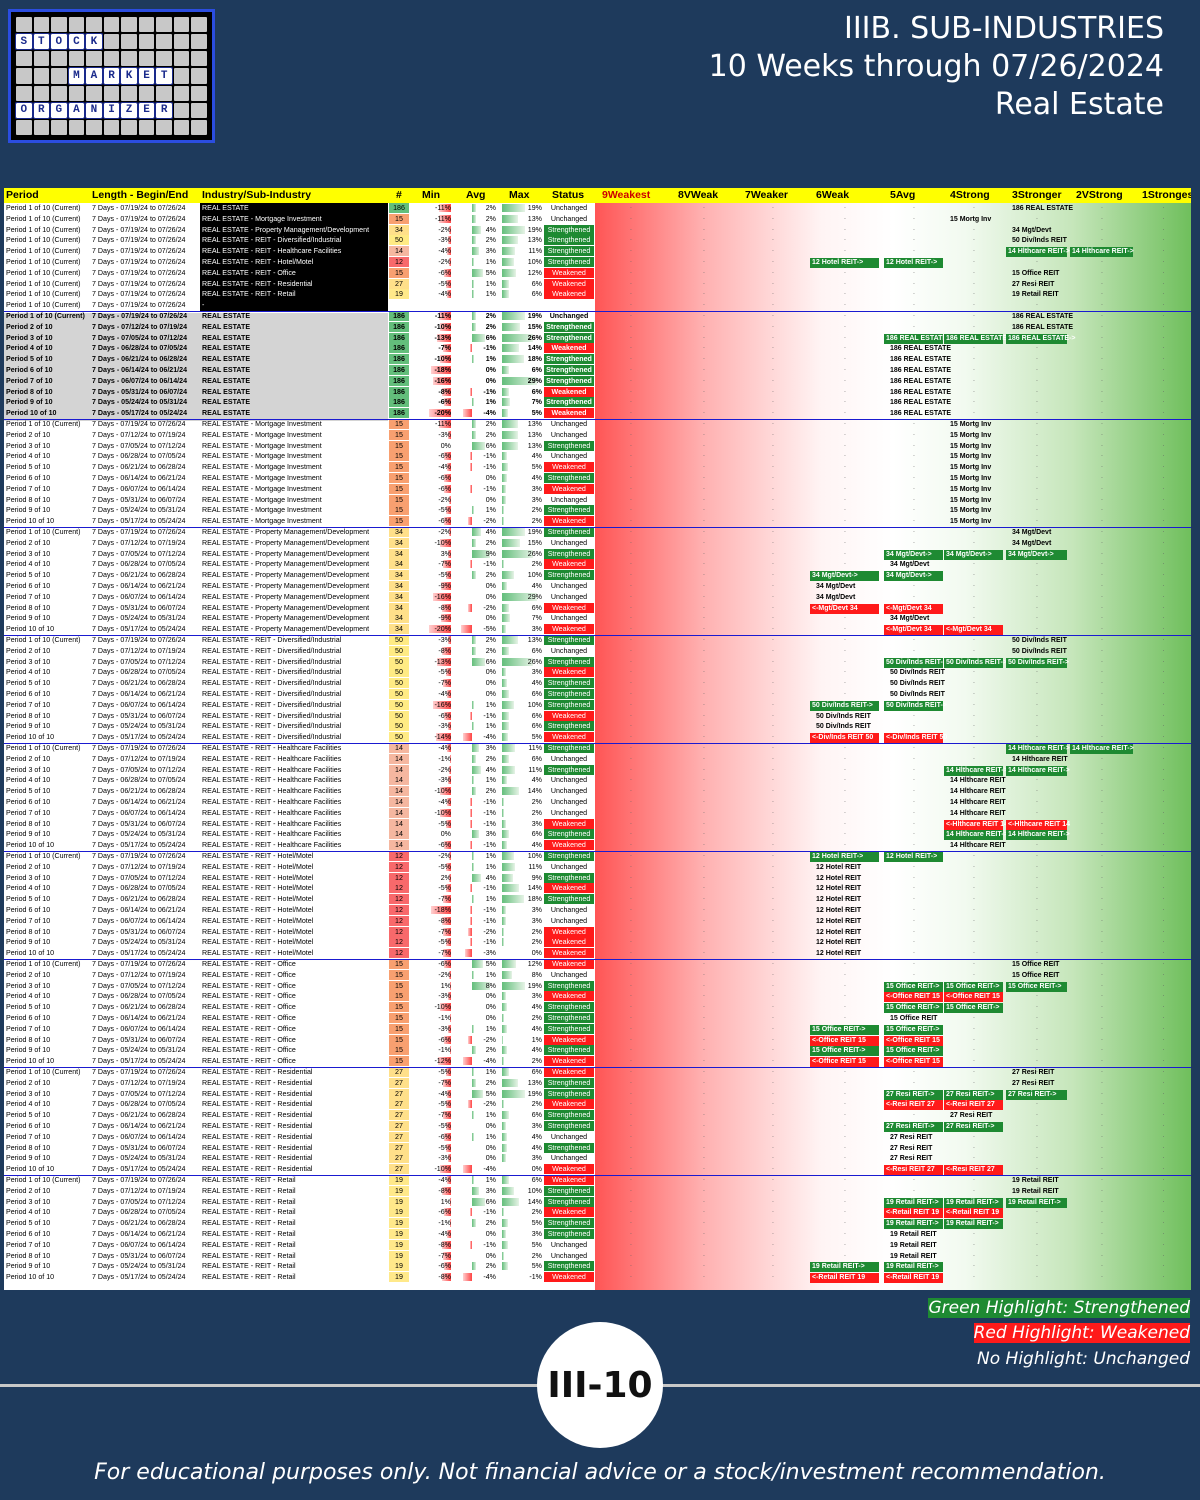  Describe the element at coordinates (536, 586) in the screenshot. I see `max-cell: 4%` at that location.